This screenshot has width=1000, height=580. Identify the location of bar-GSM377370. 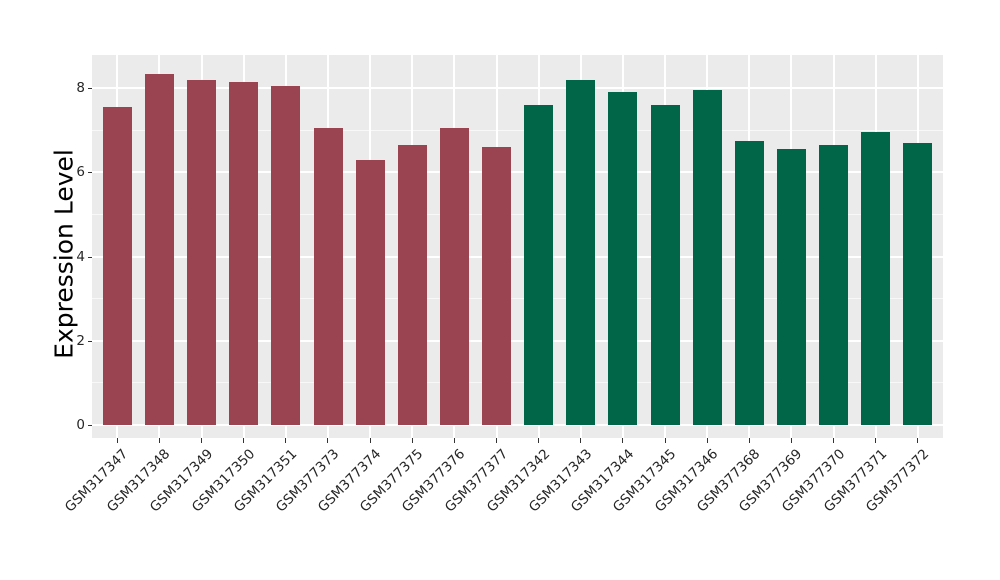
(833, 285).